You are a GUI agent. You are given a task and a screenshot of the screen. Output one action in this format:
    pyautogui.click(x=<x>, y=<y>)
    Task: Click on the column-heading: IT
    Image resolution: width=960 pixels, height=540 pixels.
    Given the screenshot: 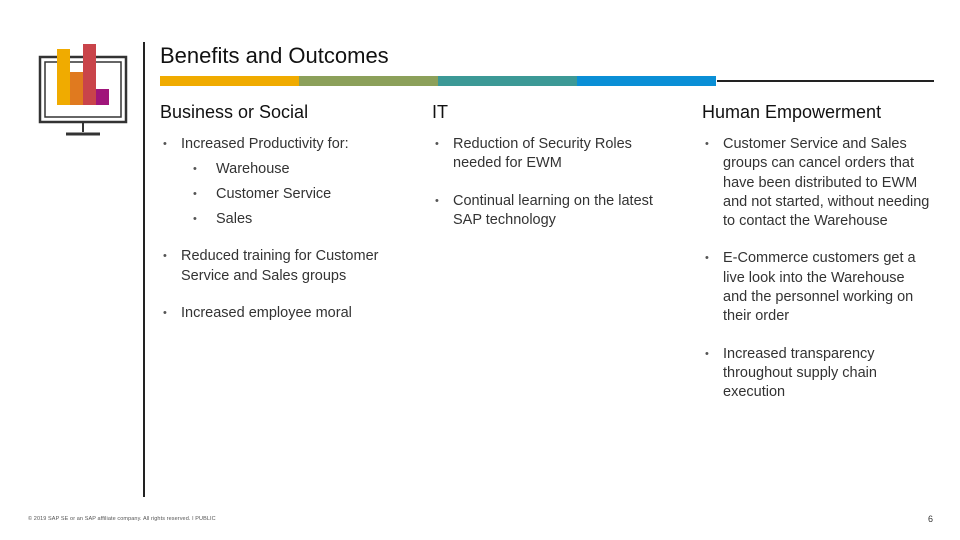 What is the action you would take?
    pyautogui.click(x=440, y=112)
    